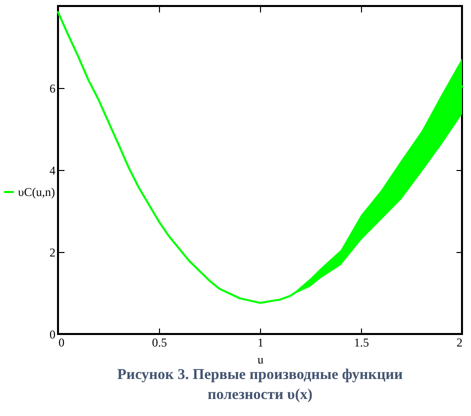 This screenshot has height=416, width=471. What do you see at coordinates (361, 343) in the screenshot?
I see `x-tick-label: 1.5` at bounding box center [361, 343].